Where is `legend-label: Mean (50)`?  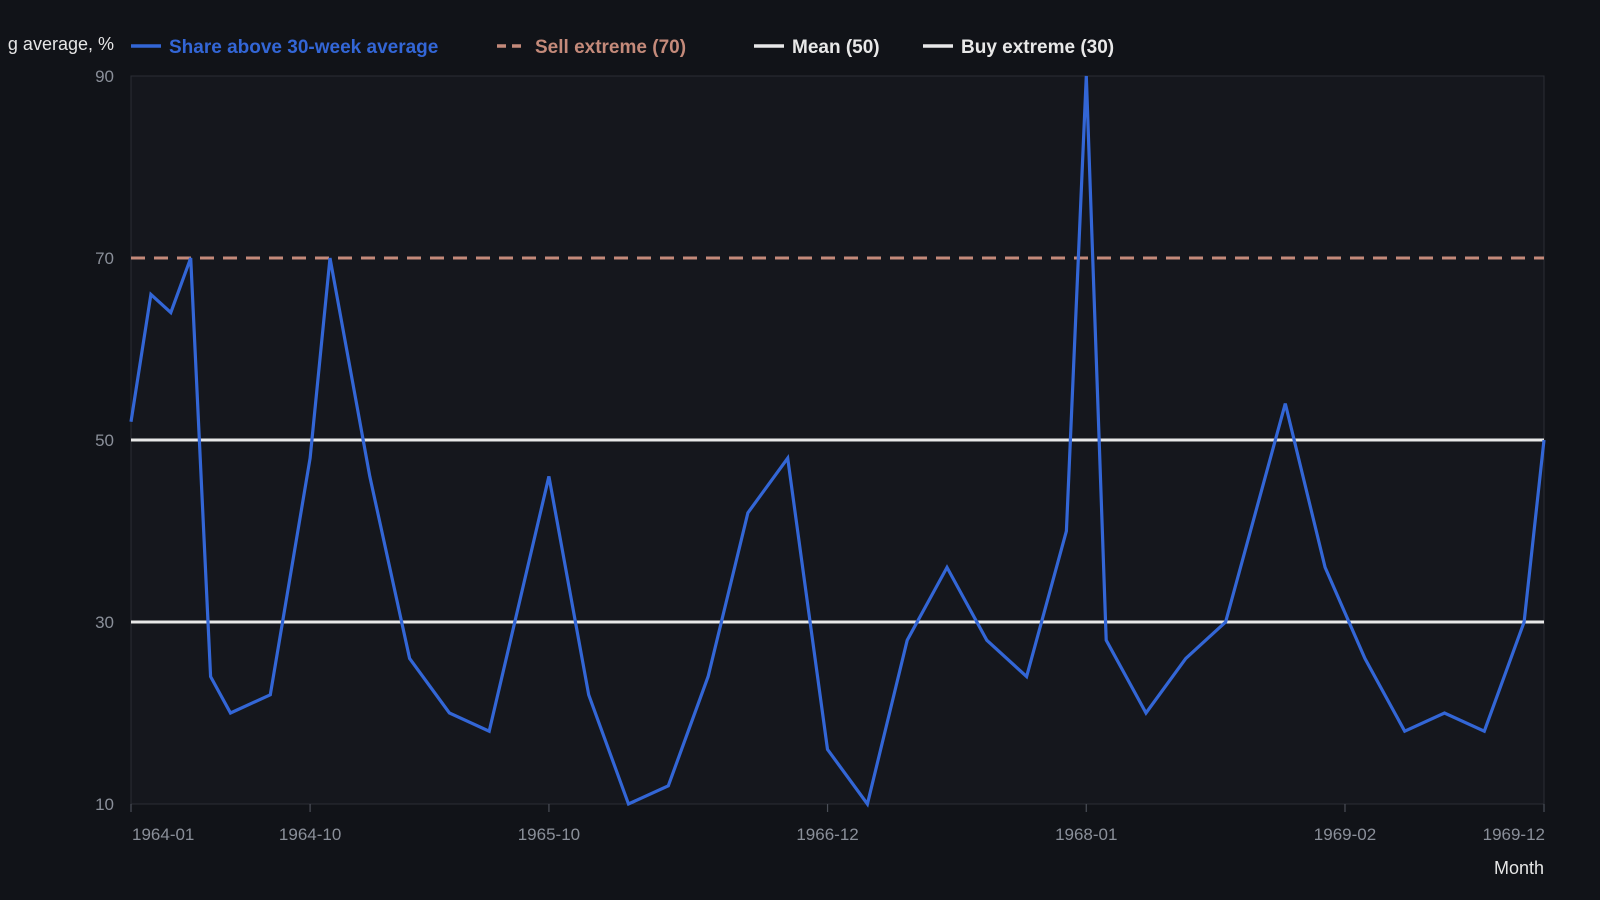
legend-label: Mean (50) is located at coordinates (836, 47).